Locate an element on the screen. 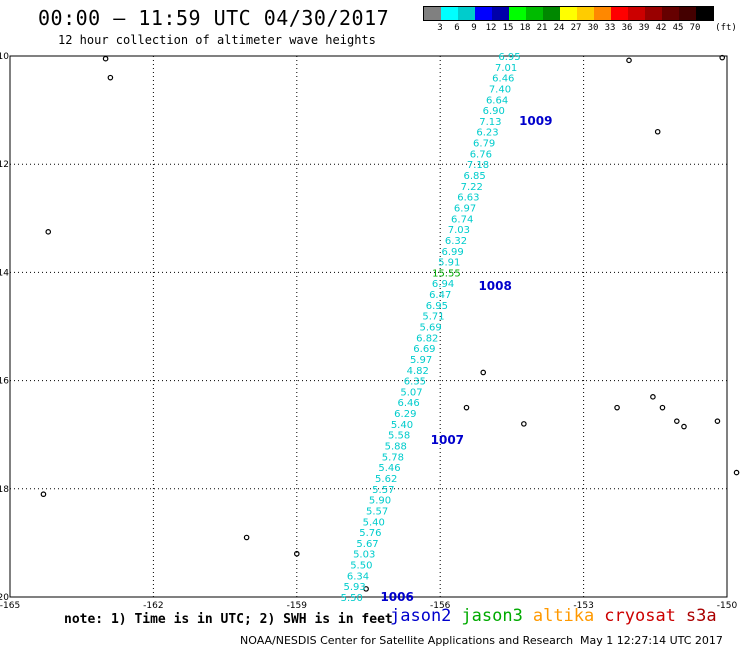 Image resolution: width=740 pixels, height=650 pixels. wave-height-value: 6.79 is located at coordinates (484, 144).